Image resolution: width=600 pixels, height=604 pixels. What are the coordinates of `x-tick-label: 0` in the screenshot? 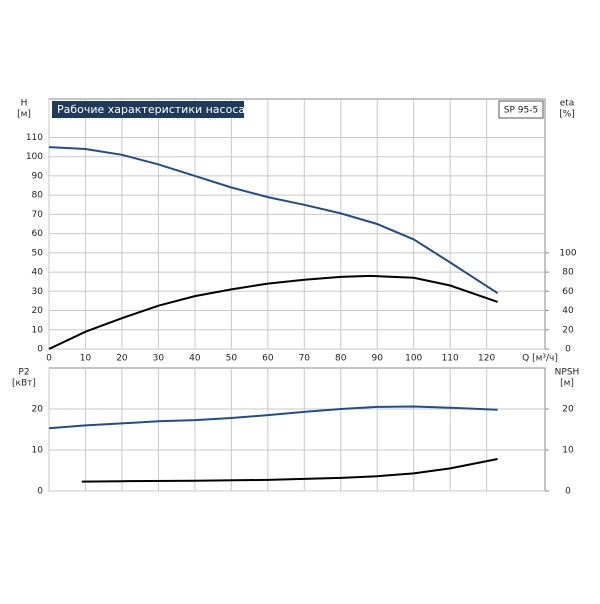 It's located at (49, 359).